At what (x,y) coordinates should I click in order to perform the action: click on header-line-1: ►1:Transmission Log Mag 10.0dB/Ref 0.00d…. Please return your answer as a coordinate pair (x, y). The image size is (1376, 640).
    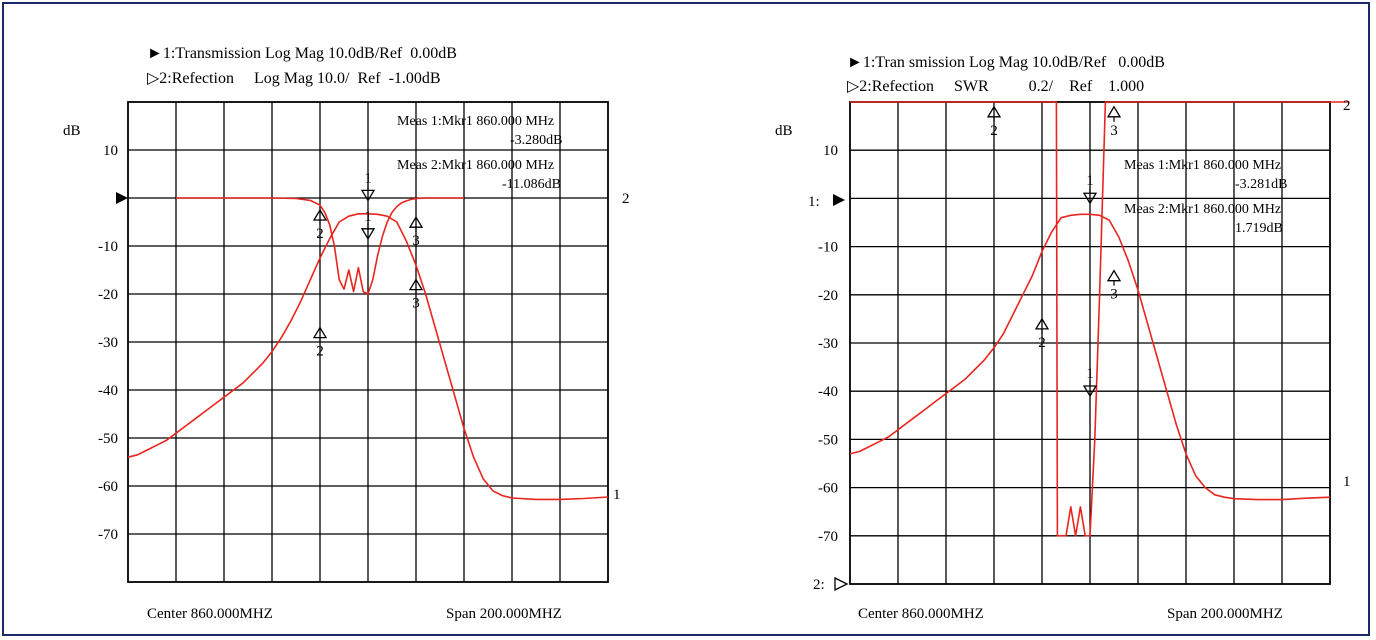
    Looking at the image, I should click on (302, 53).